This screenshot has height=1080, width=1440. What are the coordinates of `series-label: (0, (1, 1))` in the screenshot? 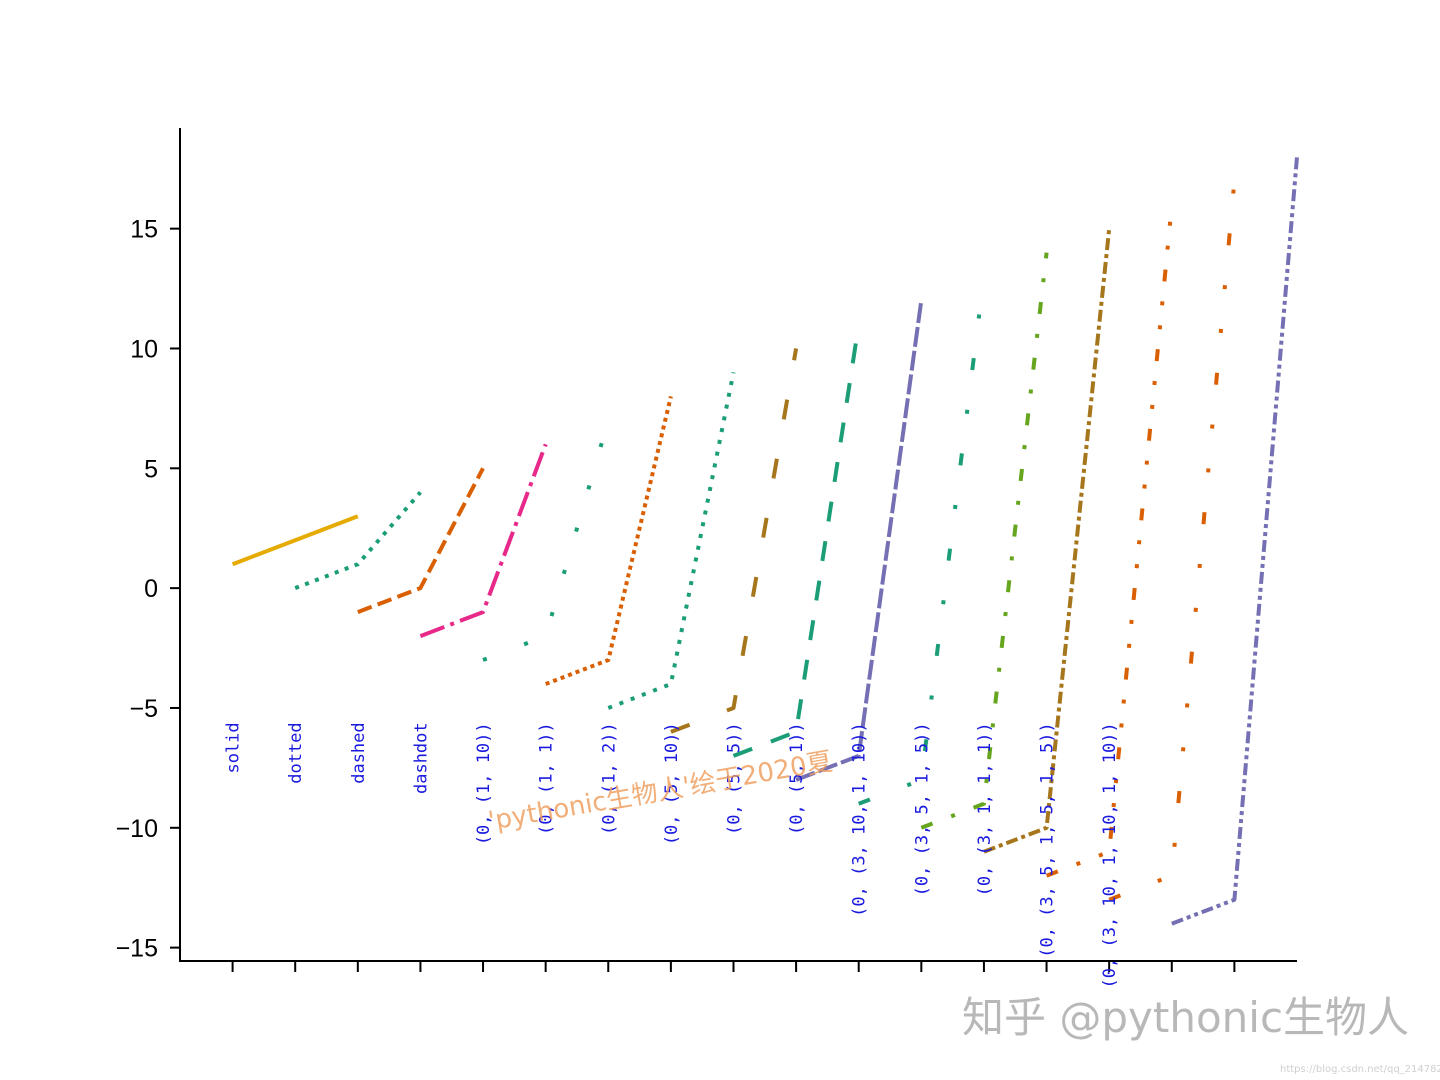 It's located at (547, 778).